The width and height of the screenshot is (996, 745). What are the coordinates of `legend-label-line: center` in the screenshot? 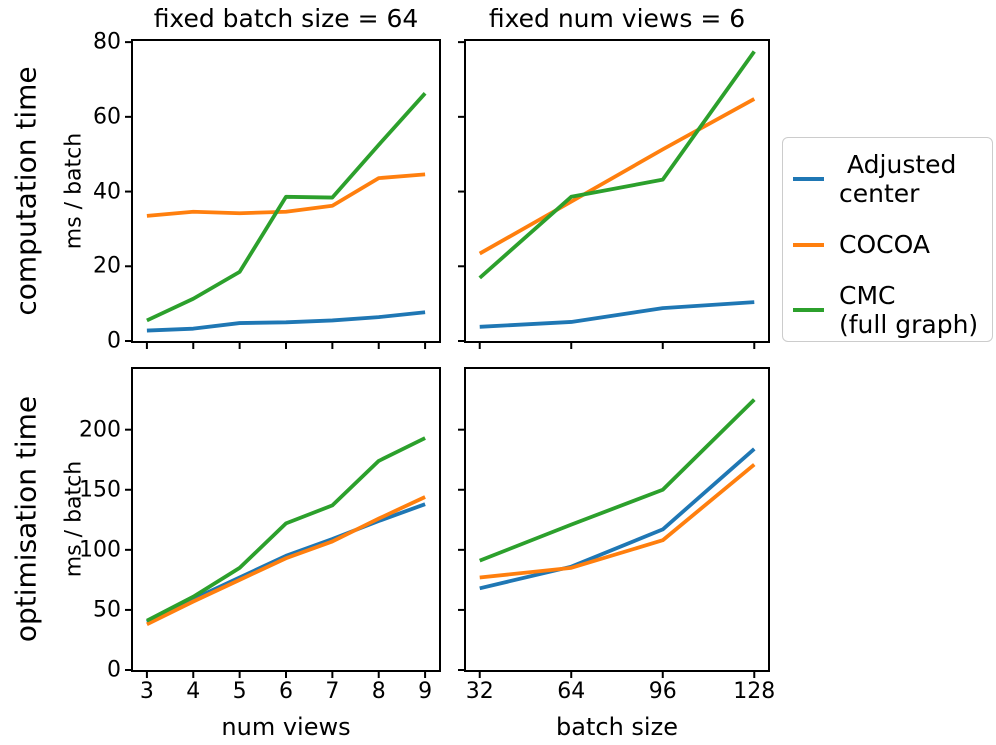 It's located at (879, 193).